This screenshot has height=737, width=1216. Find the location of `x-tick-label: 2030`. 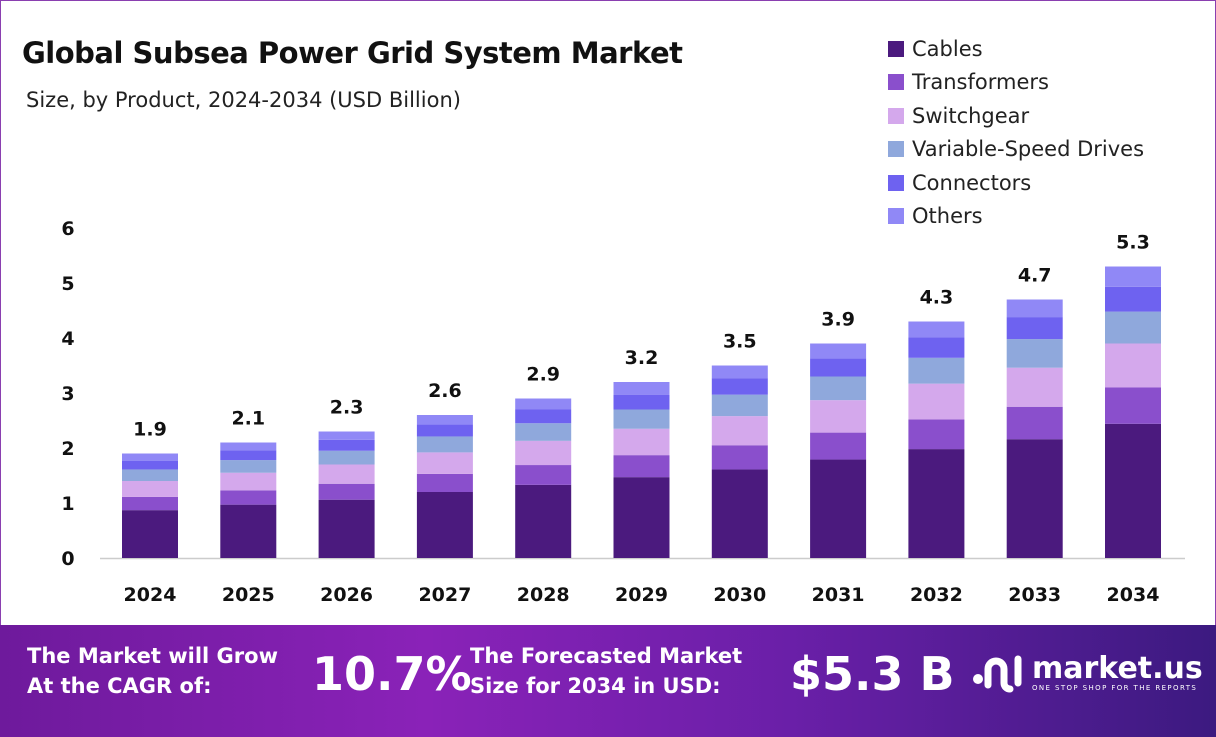

x-tick-label: 2030 is located at coordinates (739, 595).